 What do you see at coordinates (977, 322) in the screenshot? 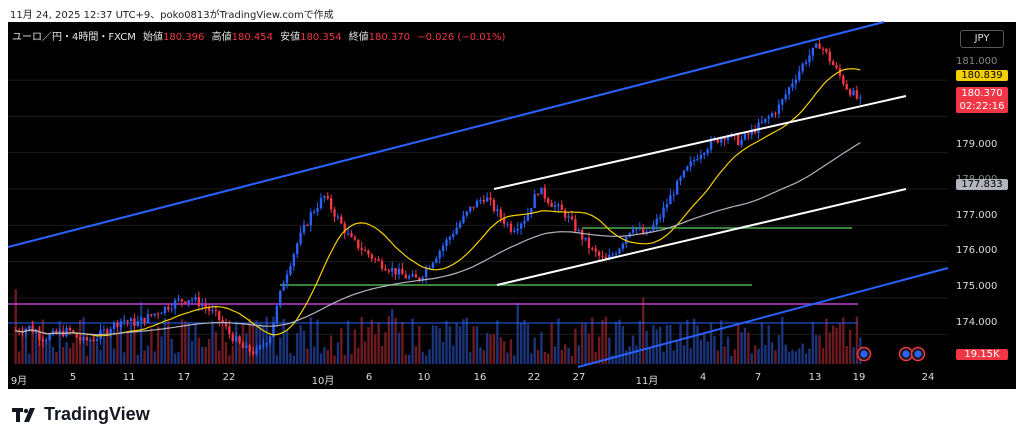
I see `y-tick: 174.000` at bounding box center [977, 322].